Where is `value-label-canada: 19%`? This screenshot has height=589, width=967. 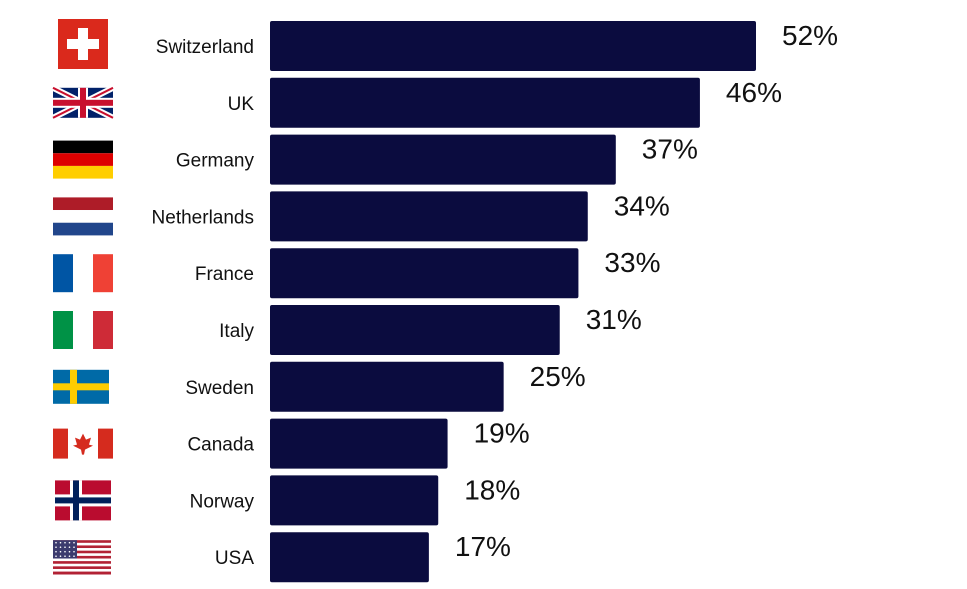 value-label-canada: 19% is located at coordinates (502, 433).